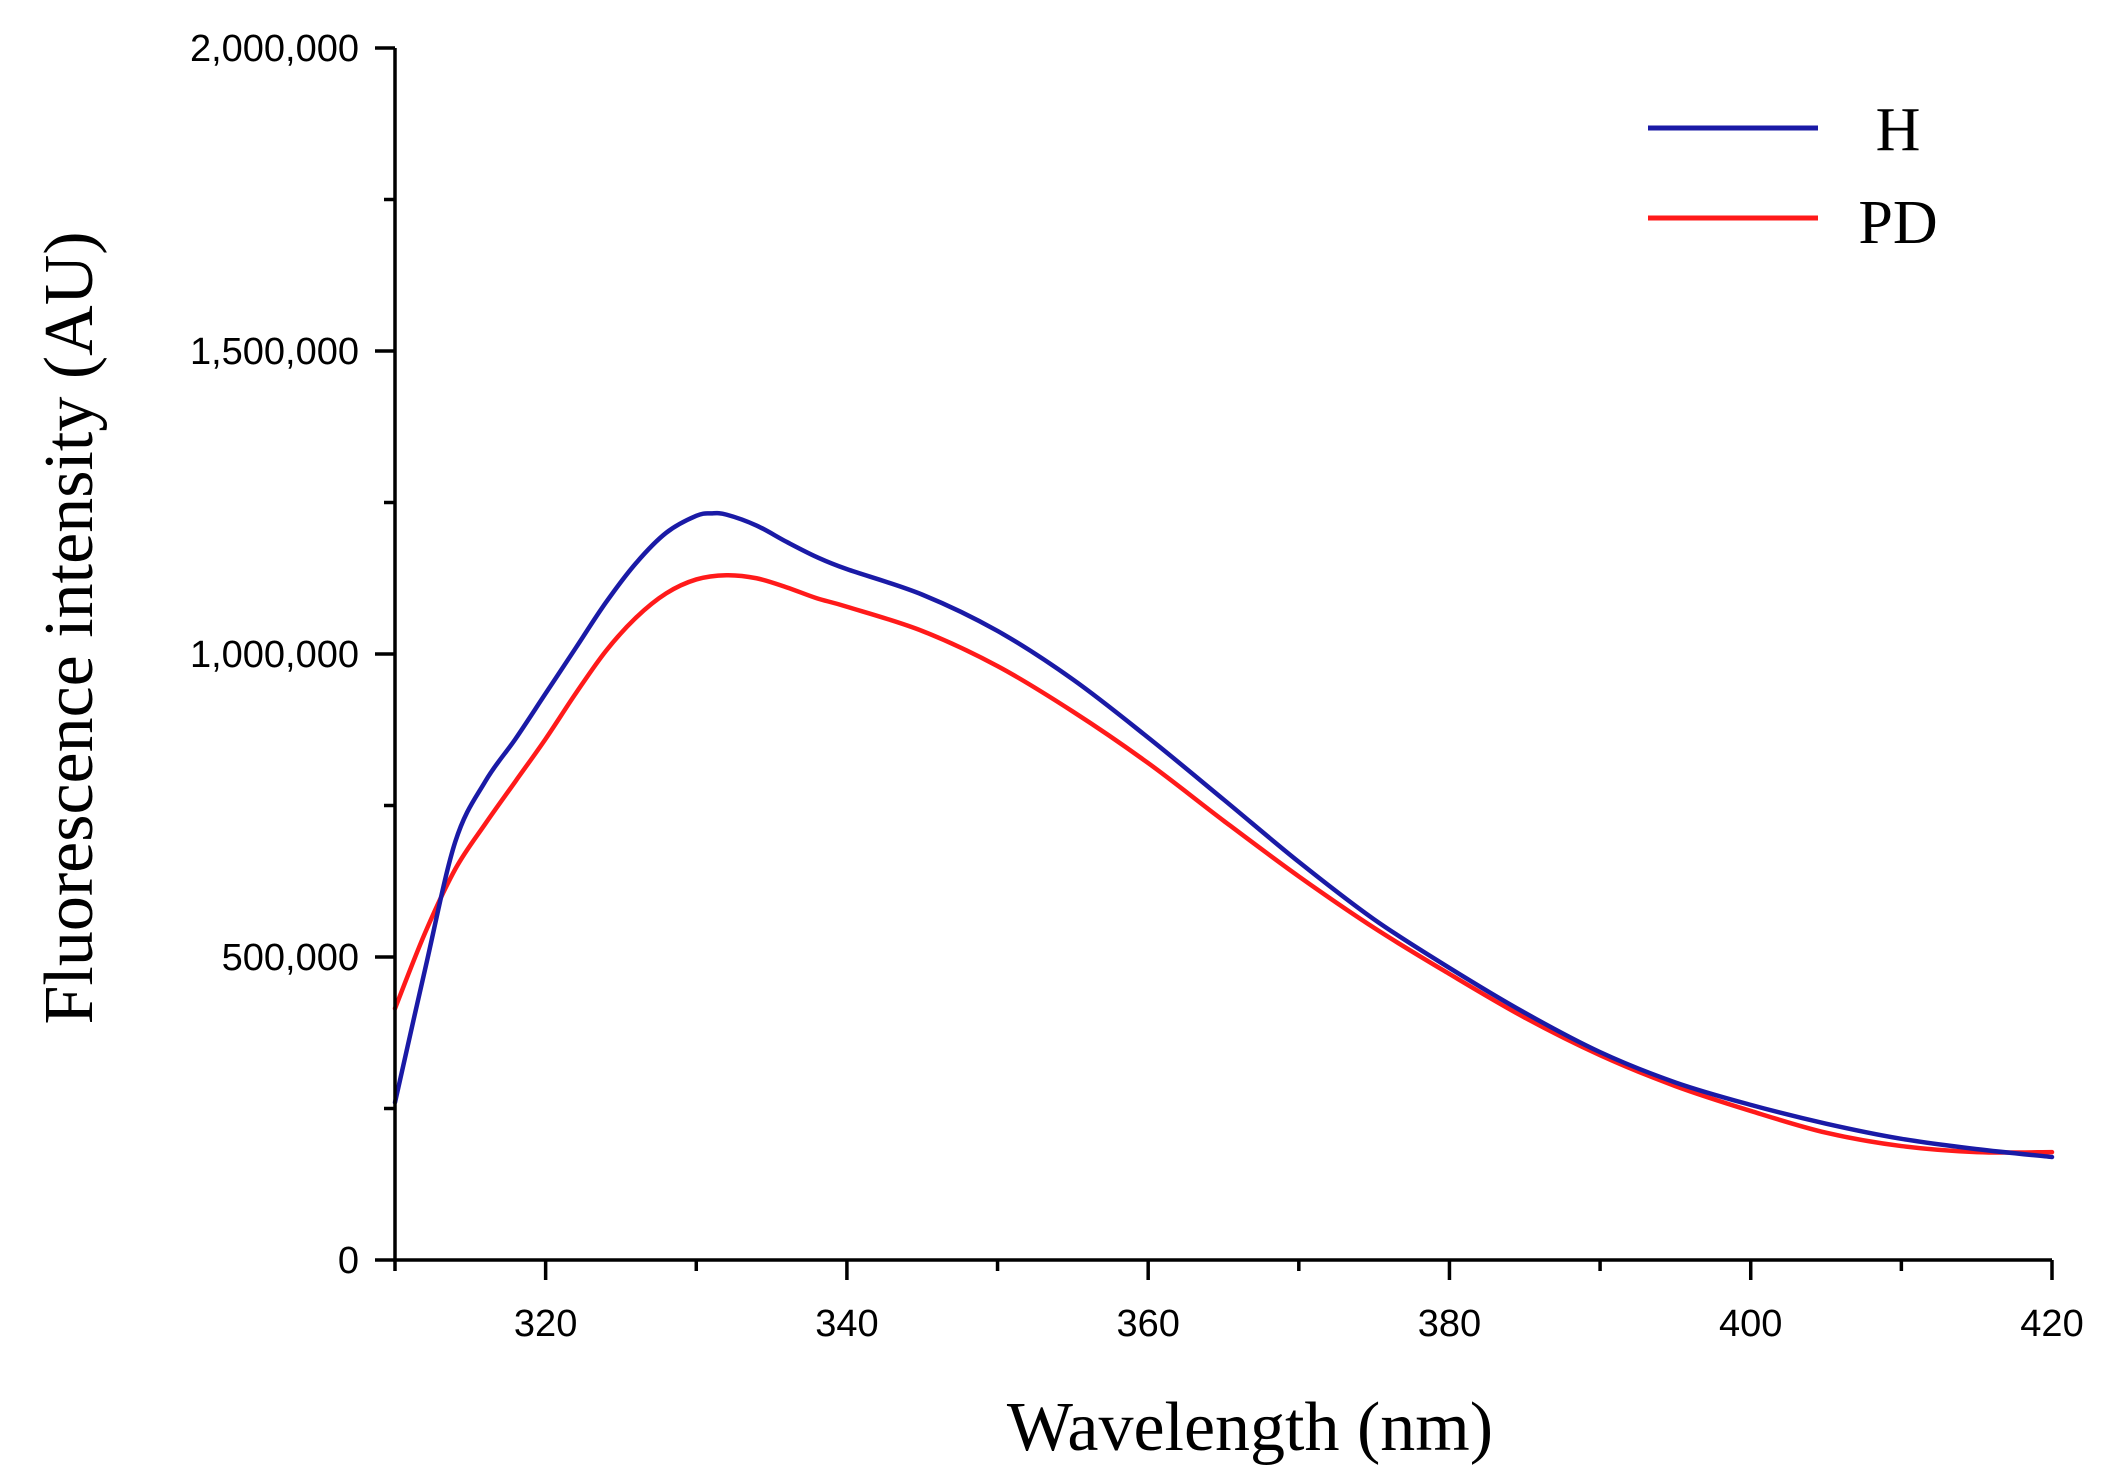  I want to click on y-tick-label-1000000: 1,000,000, so click(274, 655).